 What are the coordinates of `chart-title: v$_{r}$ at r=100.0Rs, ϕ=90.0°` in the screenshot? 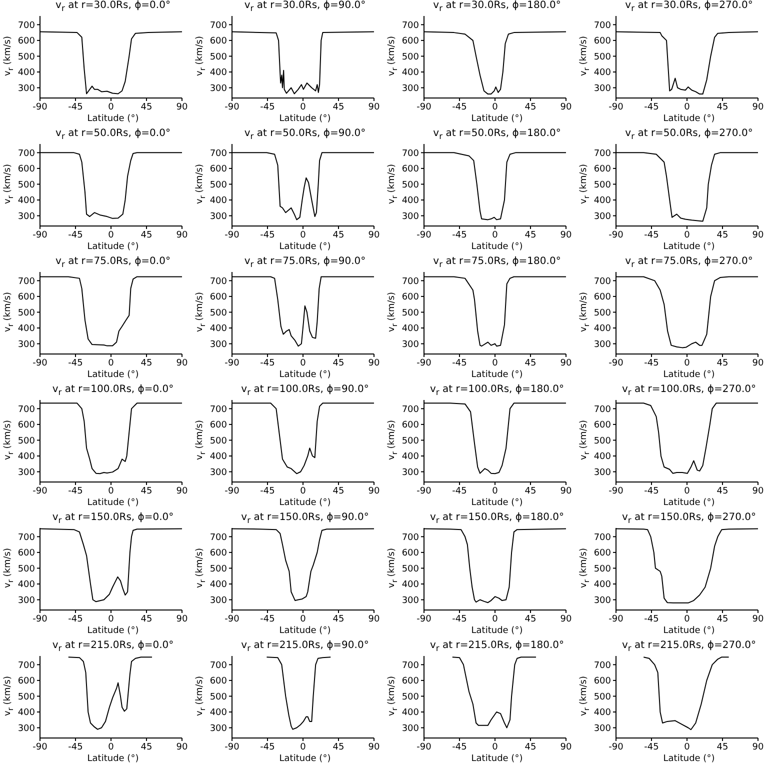 It's located at (305, 390).